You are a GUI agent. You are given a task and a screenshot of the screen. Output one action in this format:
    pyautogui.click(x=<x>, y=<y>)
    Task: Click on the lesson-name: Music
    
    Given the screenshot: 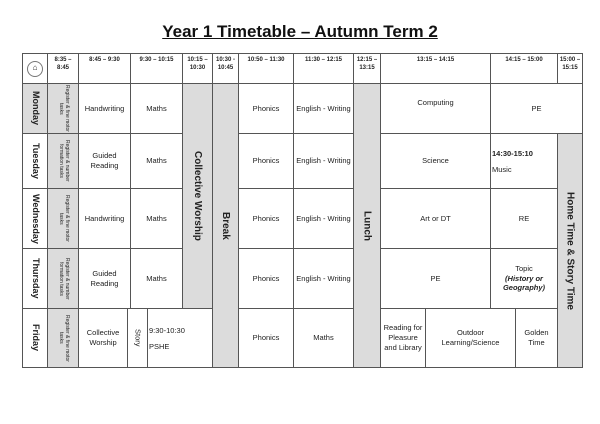 What is the action you would take?
    pyautogui.click(x=502, y=169)
    